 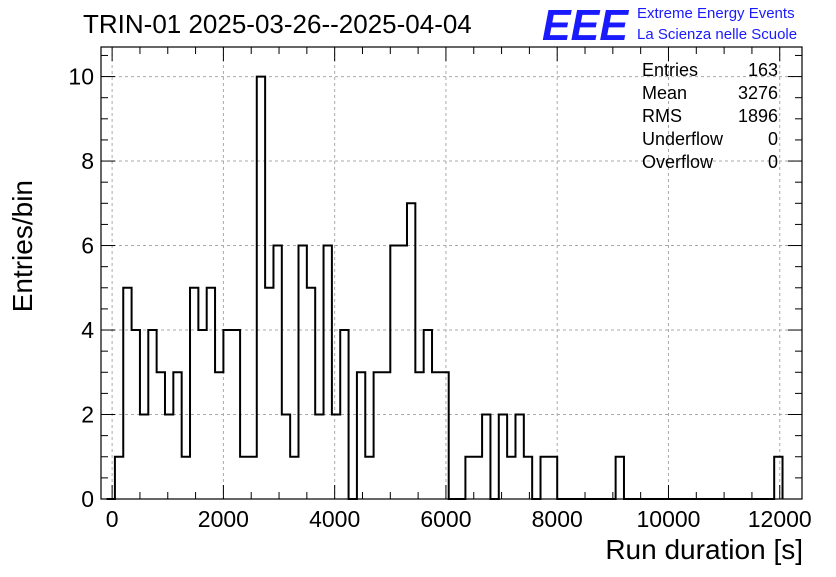 What do you see at coordinates (704, 549) in the screenshot?
I see `x-axis-title: Run duration [s]` at bounding box center [704, 549].